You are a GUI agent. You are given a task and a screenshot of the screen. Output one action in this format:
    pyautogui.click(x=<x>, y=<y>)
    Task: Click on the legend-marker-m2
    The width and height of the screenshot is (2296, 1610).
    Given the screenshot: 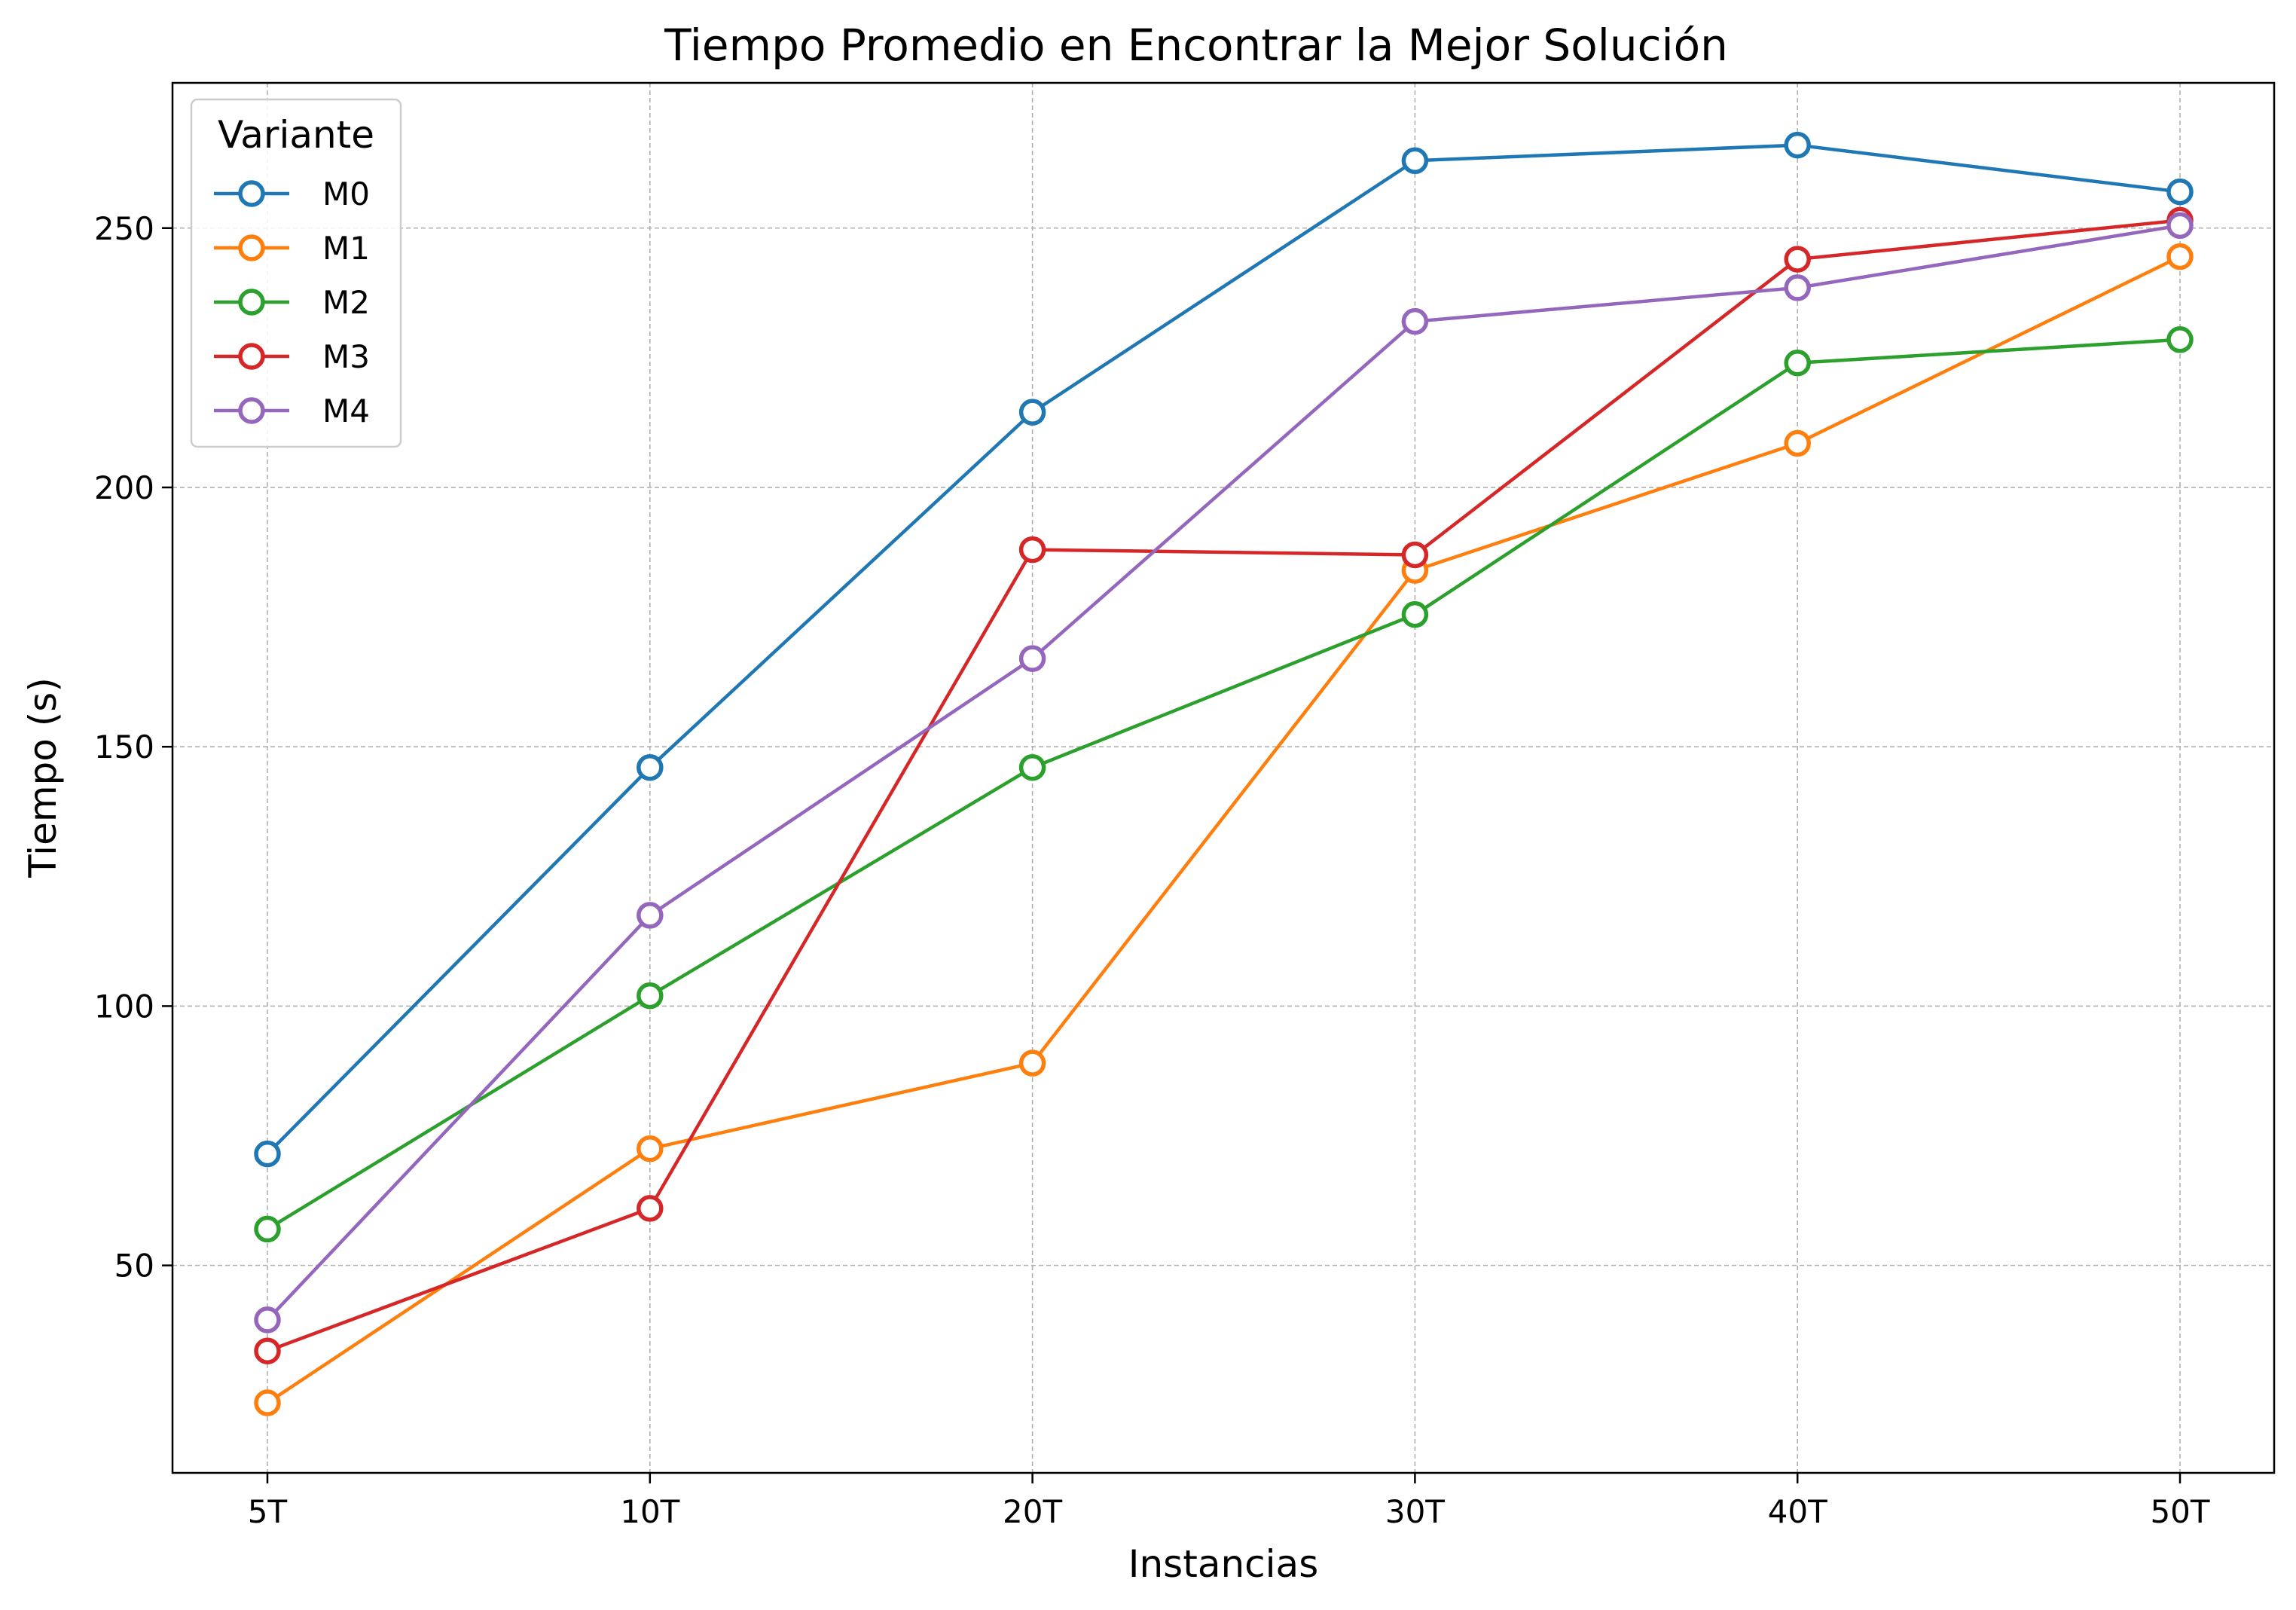 What is the action you would take?
    pyautogui.click(x=251, y=302)
    